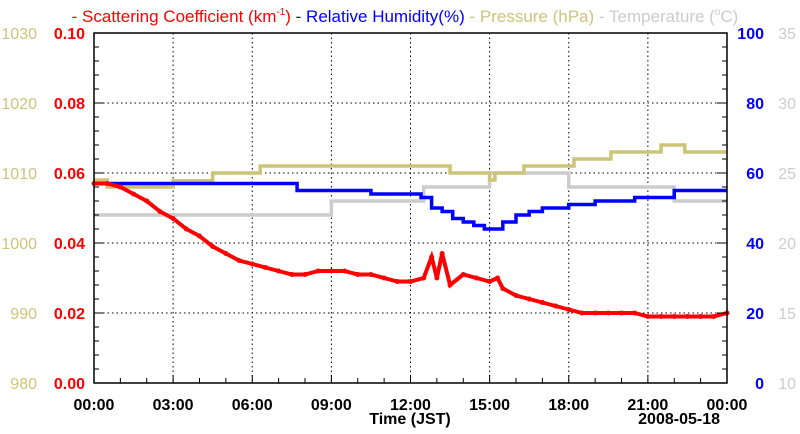  I want to click on scattering-tick-label: 0.10, so click(69, 34).